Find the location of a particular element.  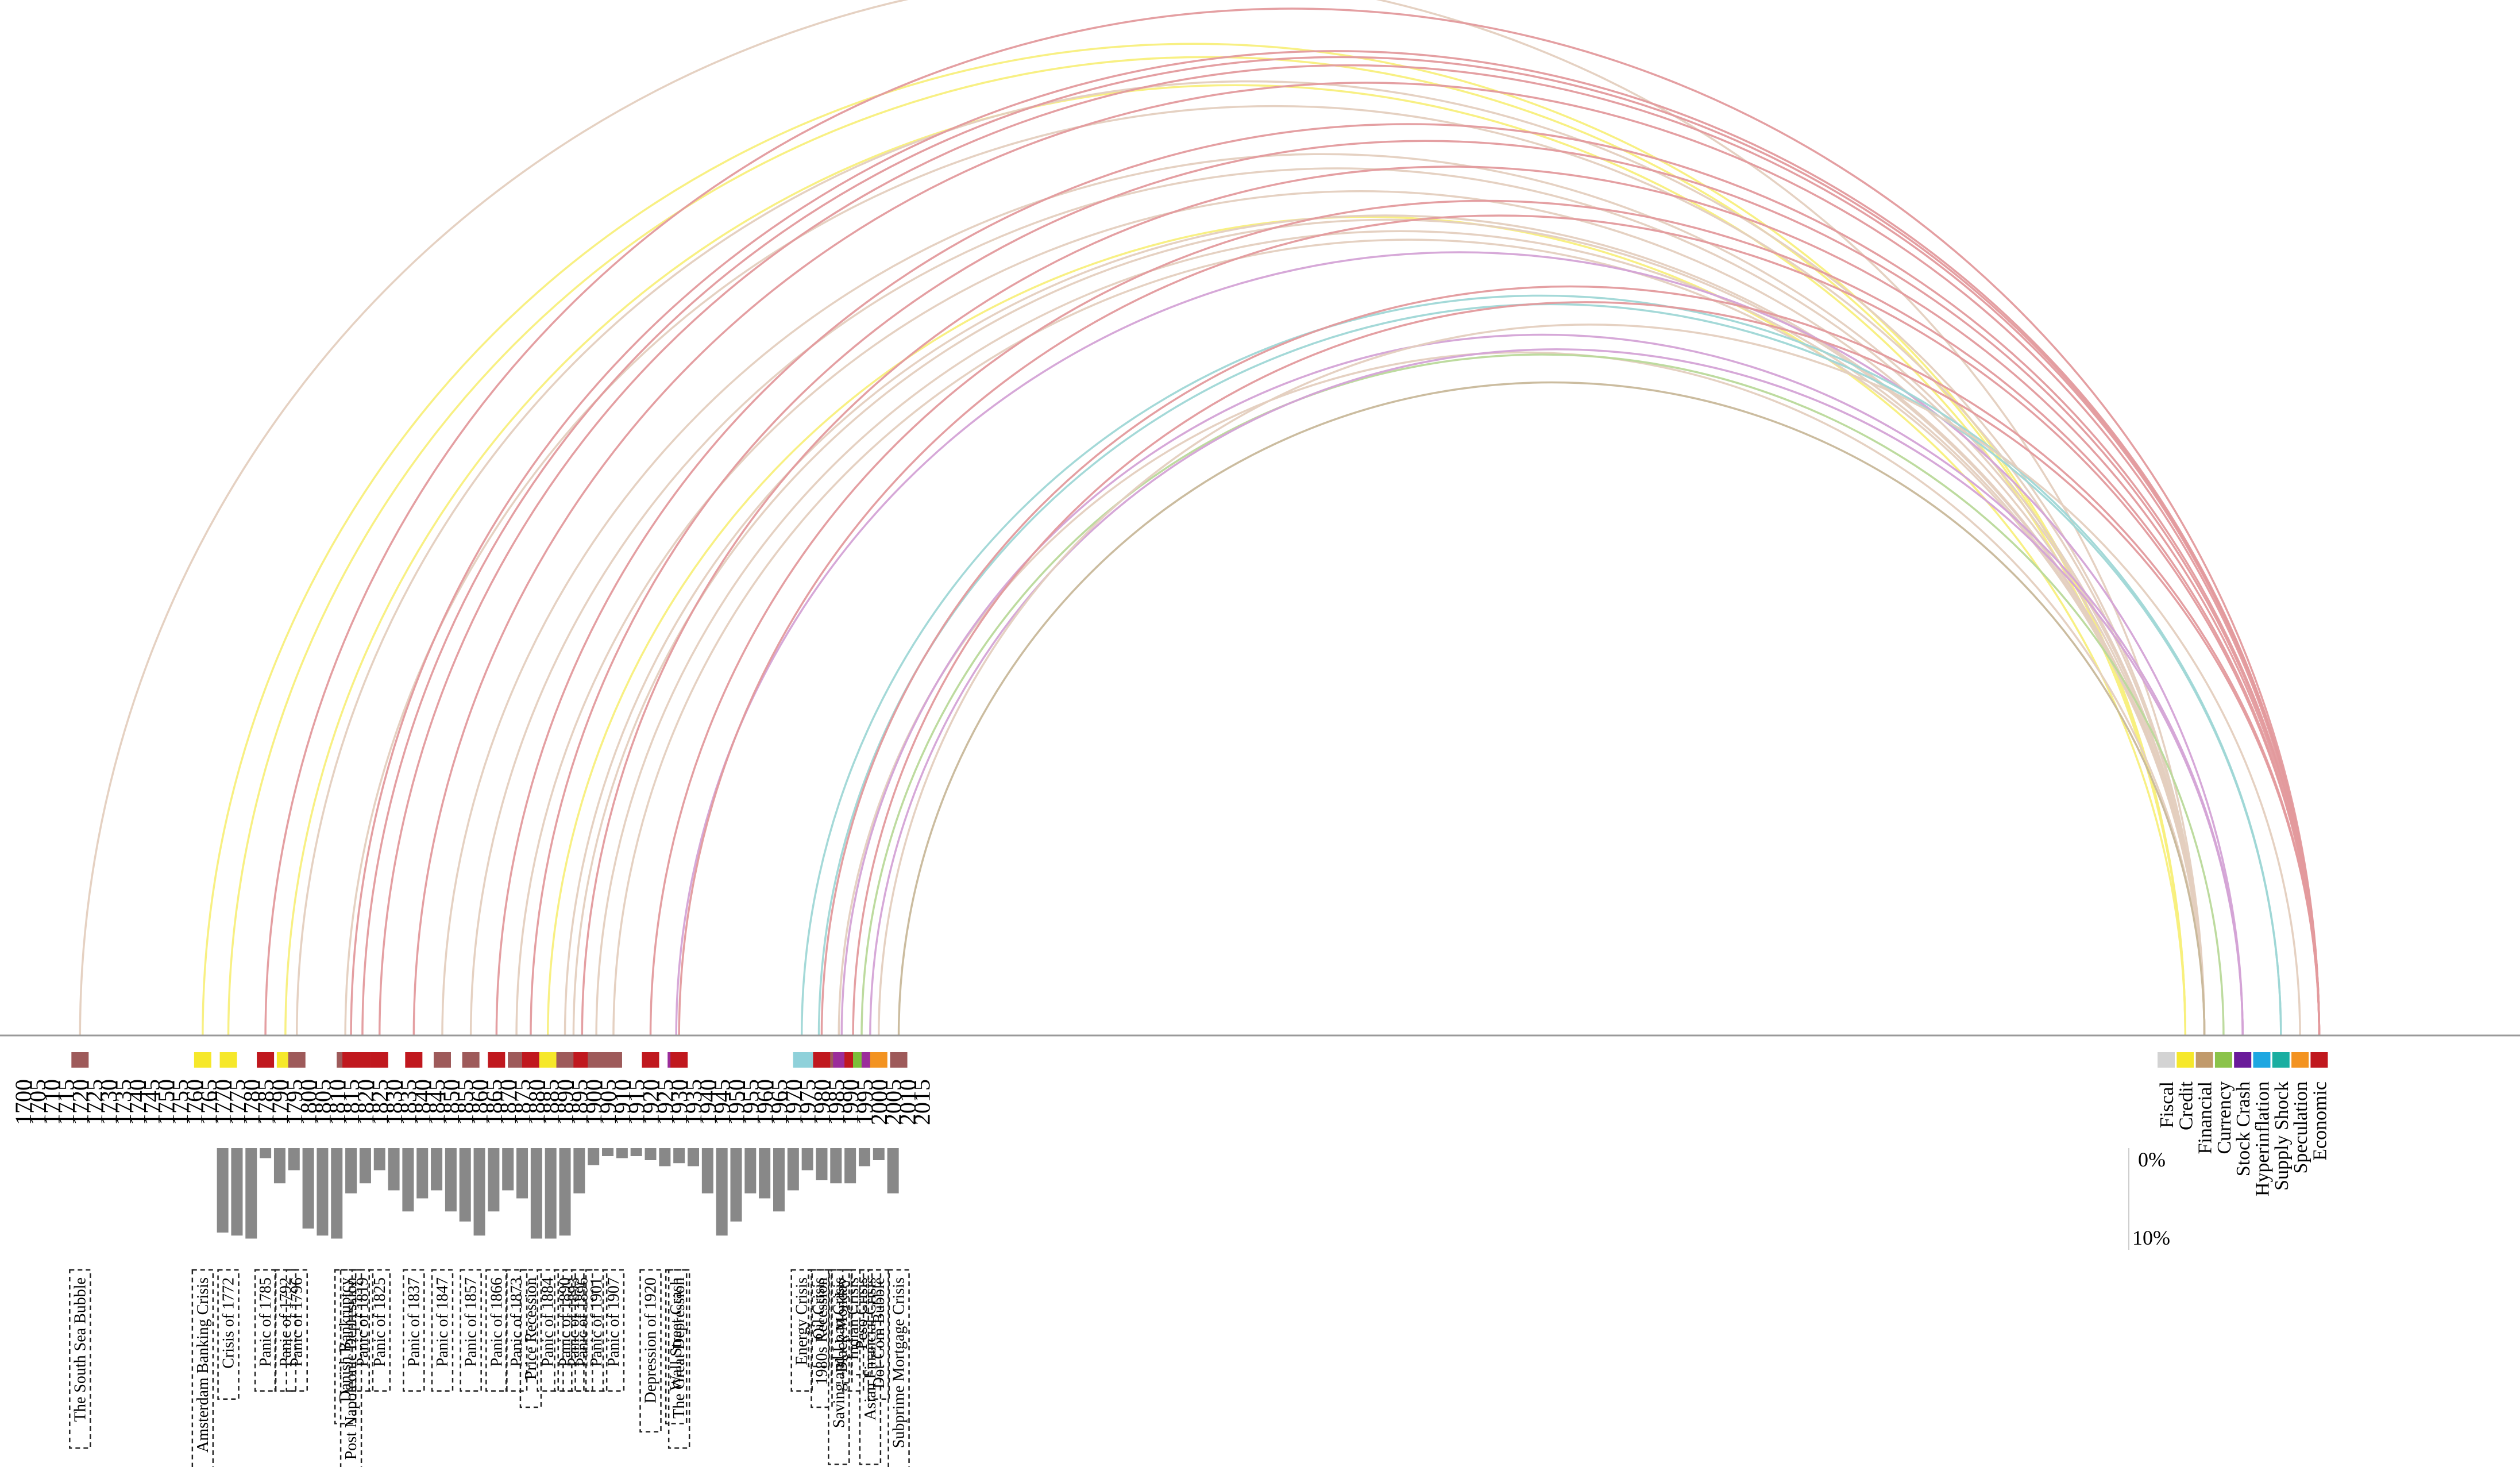

crisis-label-the-great-depression: The Great Depression is located at coordinates (679, 1359).